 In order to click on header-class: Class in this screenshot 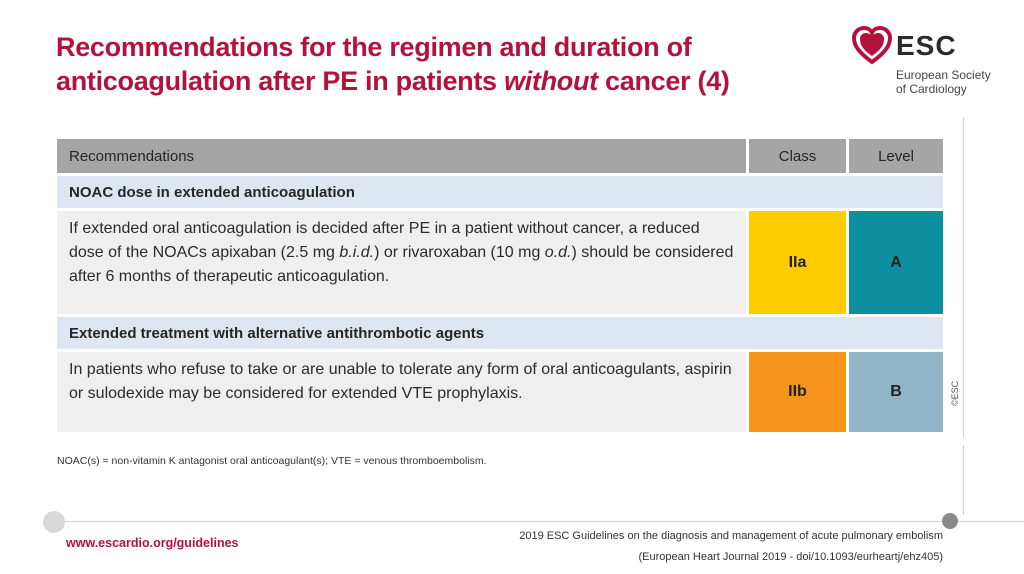, I will do `click(797, 156)`.